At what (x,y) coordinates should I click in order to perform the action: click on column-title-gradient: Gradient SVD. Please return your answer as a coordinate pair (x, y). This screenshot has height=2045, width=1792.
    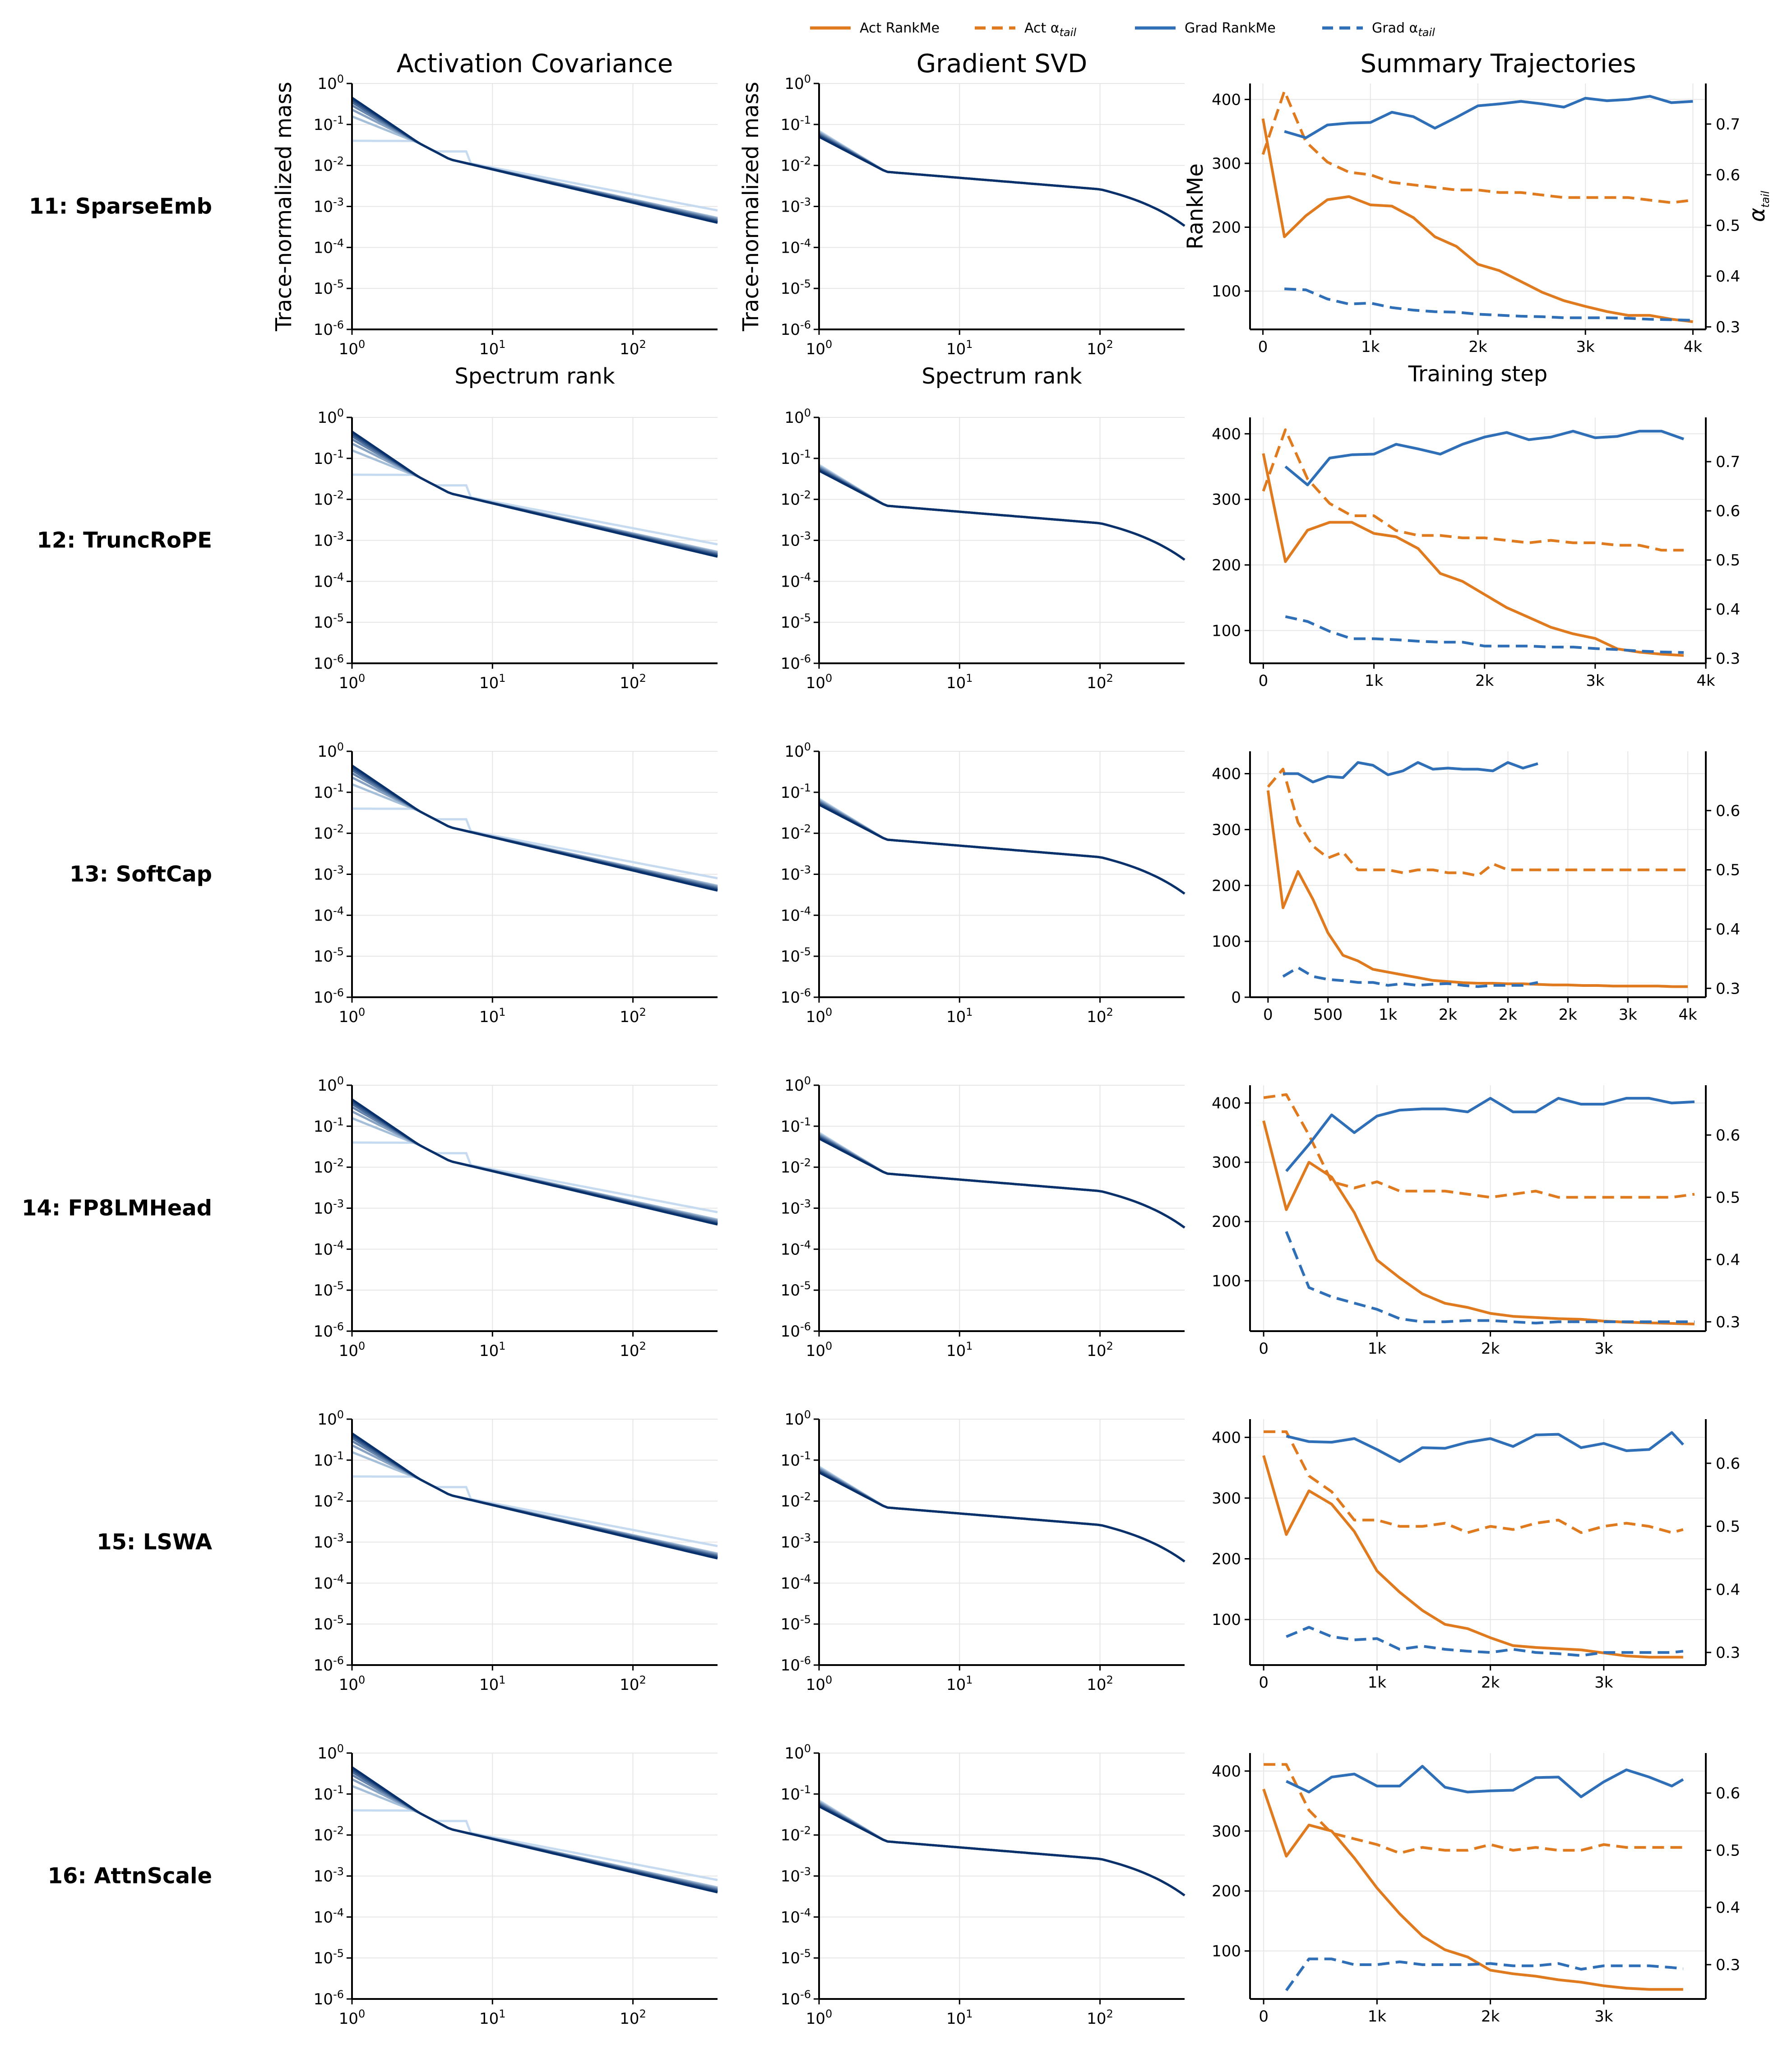
    Looking at the image, I should click on (1003, 64).